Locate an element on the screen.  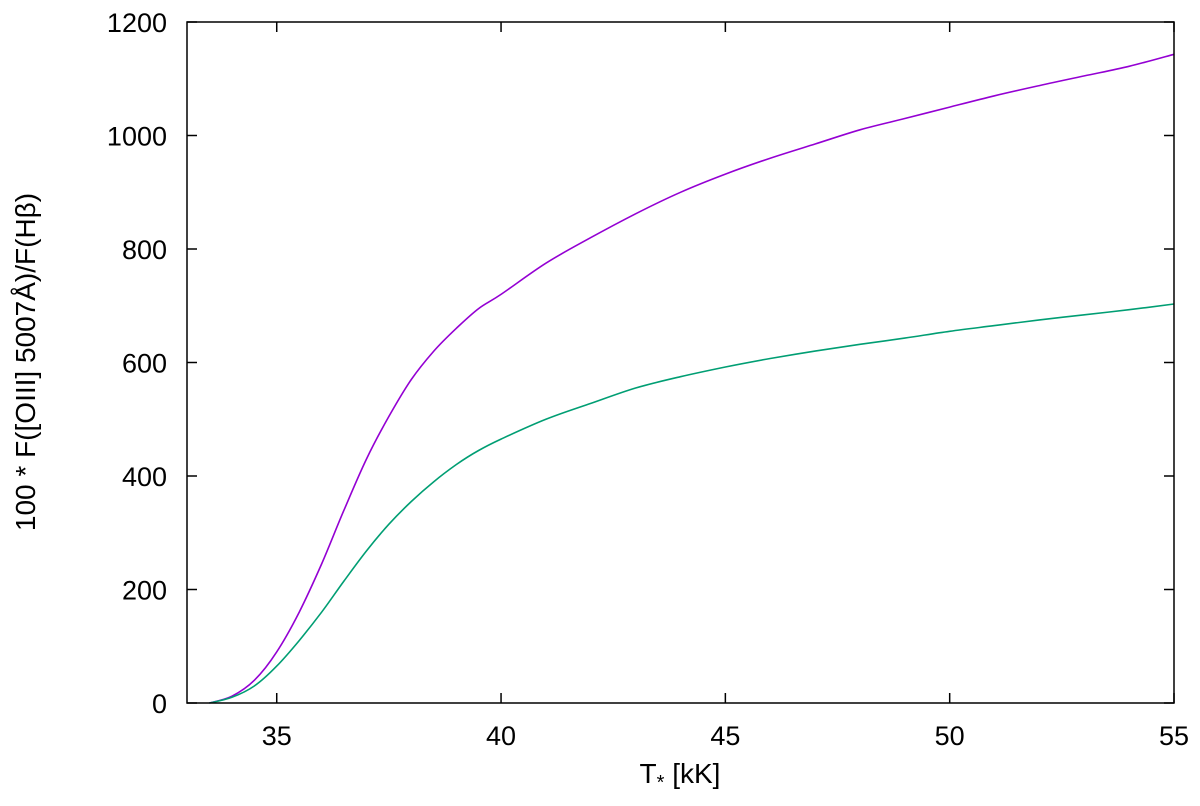
x-tick-label-55: 55 is located at coordinates (1174, 736).